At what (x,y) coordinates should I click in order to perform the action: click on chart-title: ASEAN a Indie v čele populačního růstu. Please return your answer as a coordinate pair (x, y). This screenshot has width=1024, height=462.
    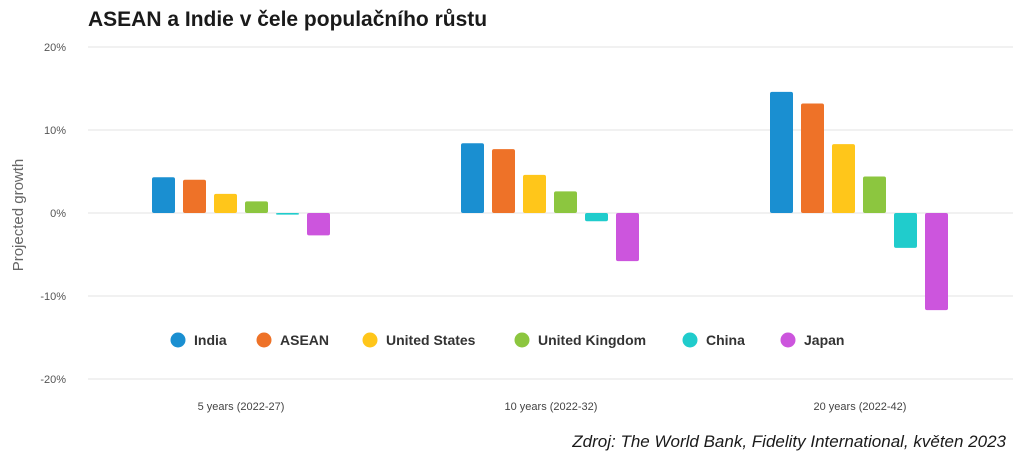
    Looking at the image, I should click on (288, 19).